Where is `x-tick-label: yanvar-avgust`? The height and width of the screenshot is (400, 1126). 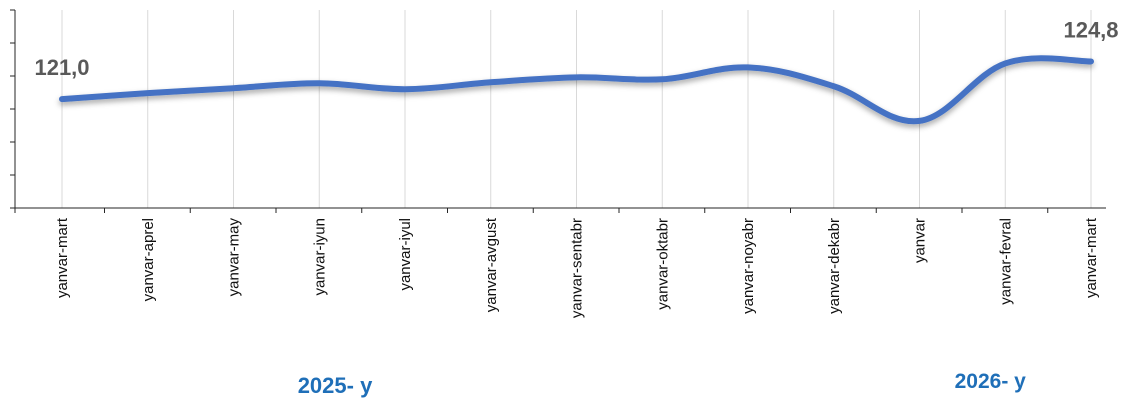 x-tick-label: yanvar-avgust is located at coordinates (491, 264).